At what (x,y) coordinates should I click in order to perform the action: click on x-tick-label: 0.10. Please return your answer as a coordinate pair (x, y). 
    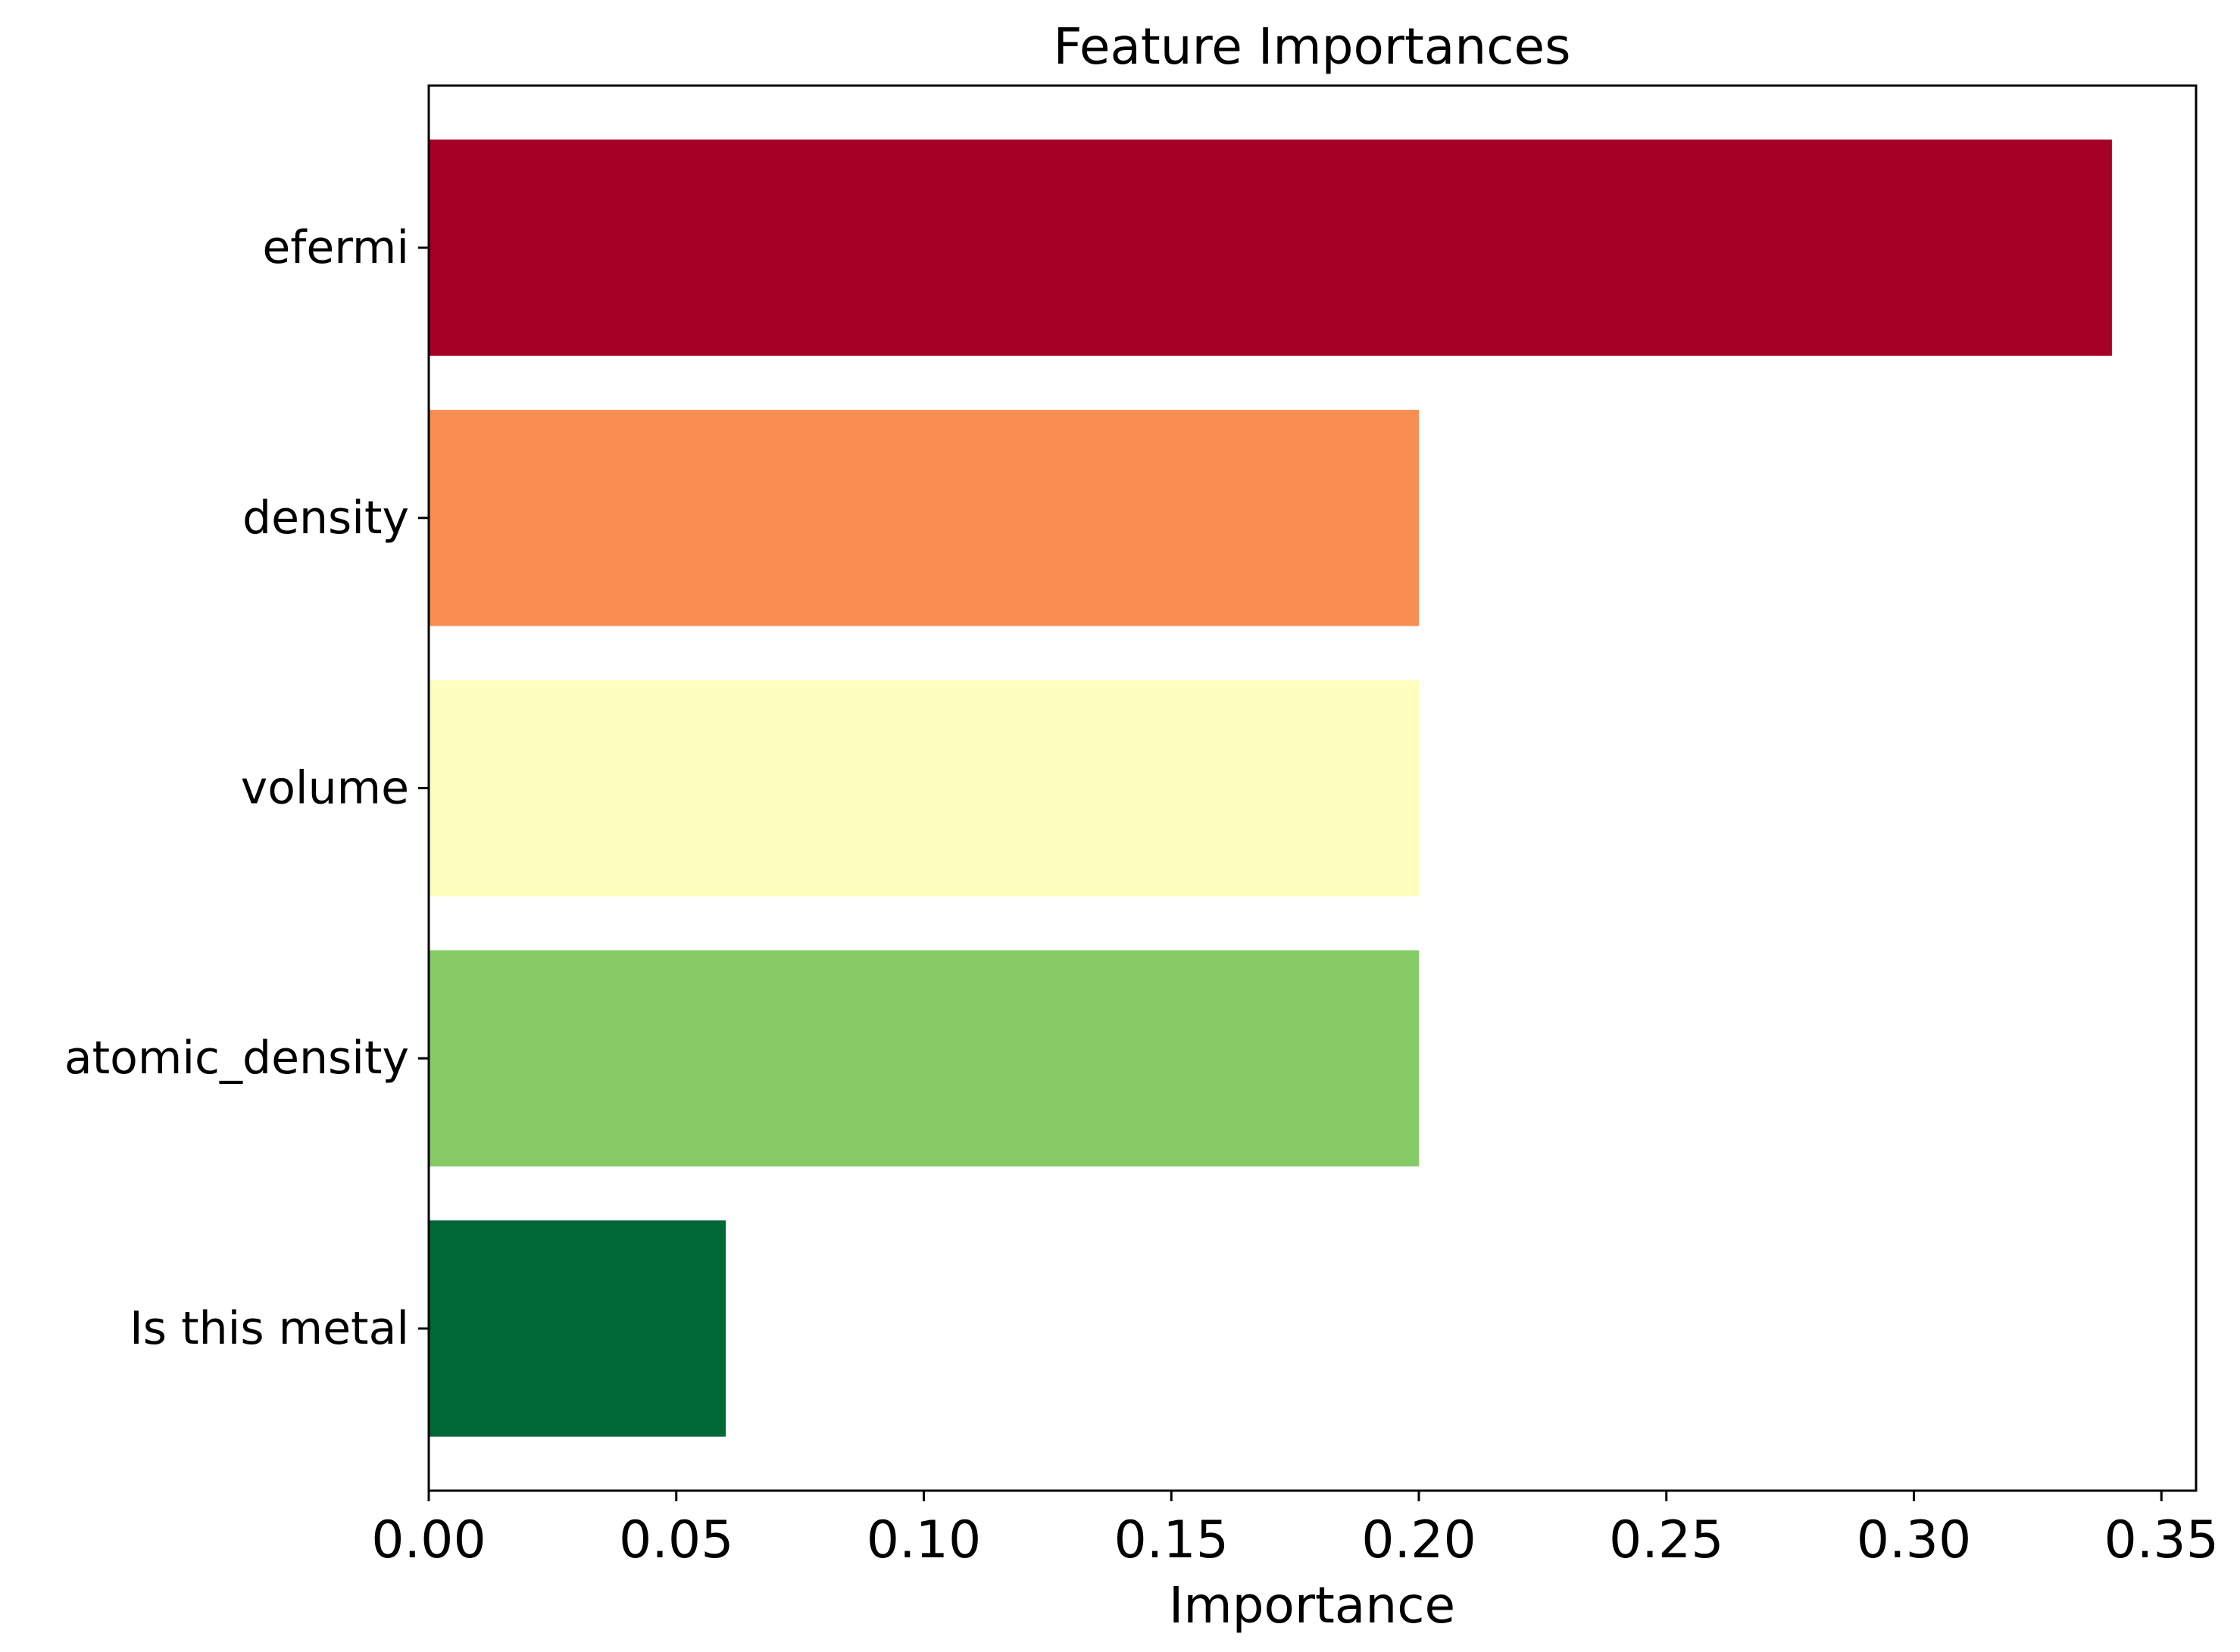
    Looking at the image, I should click on (924, 1540).